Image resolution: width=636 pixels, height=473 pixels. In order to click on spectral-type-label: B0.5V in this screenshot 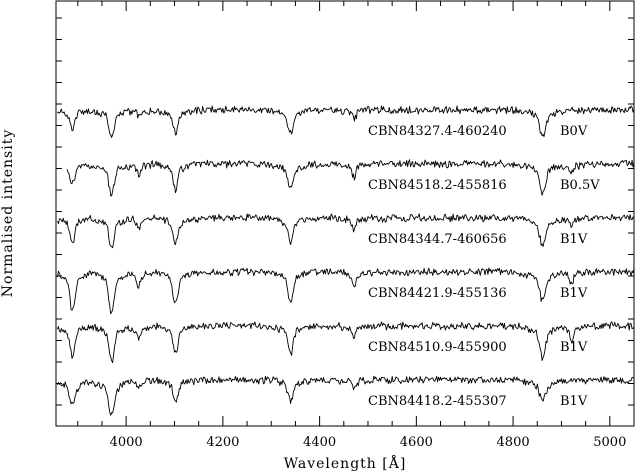, I will do `click(580, 185)`.